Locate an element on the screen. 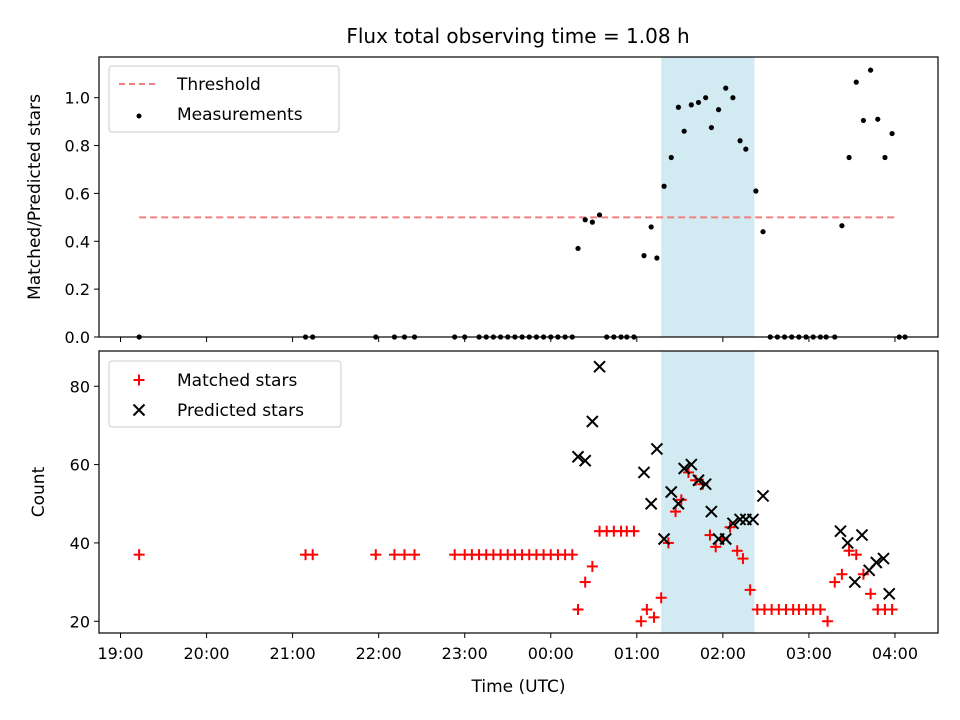 This screenshot has width=960, height=720. legend-plus-marker is located at coordinates (139, 380).